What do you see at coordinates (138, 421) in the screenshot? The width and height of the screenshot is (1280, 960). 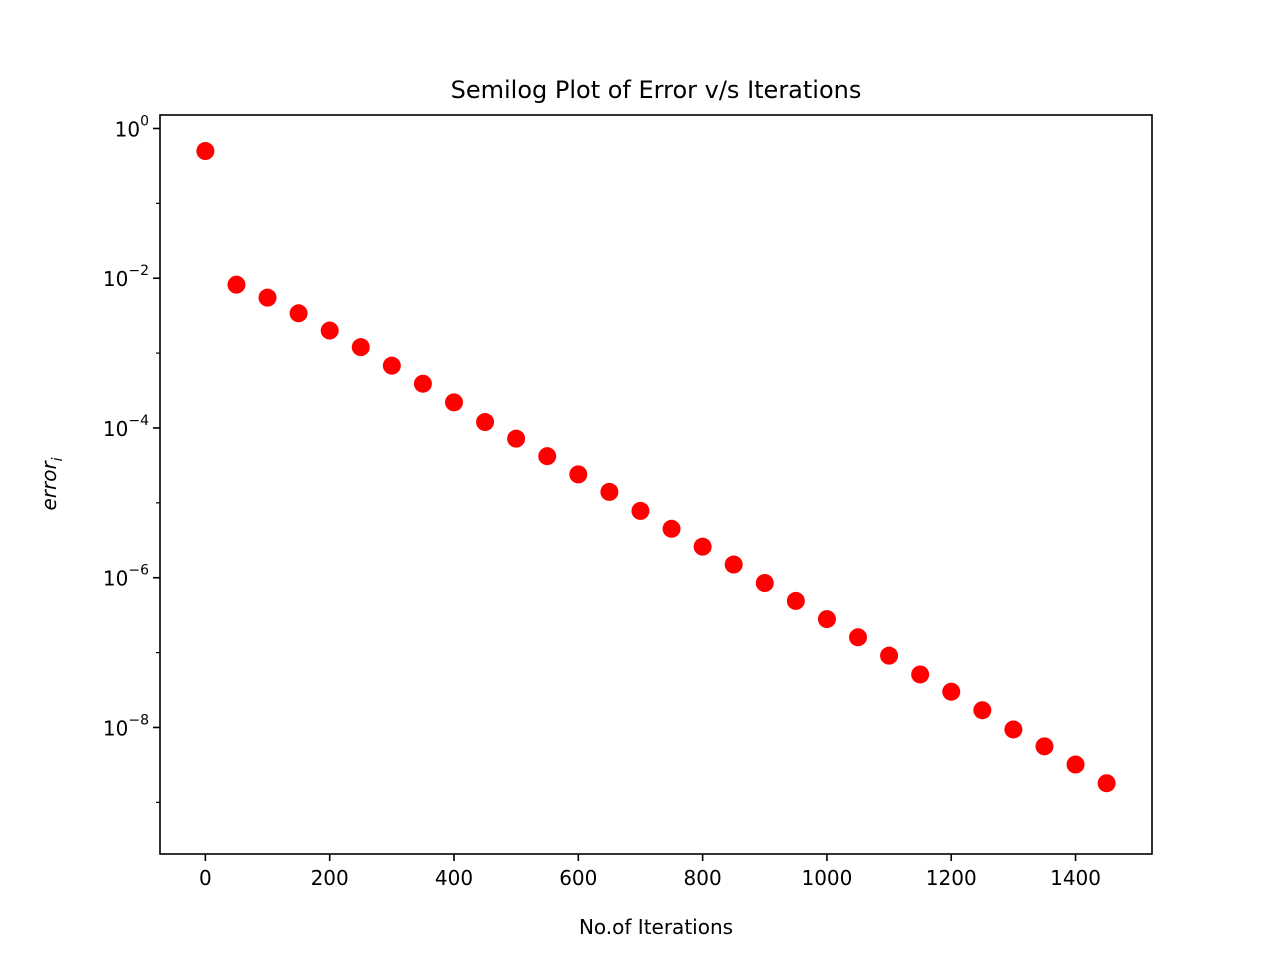 I see `y-tick-label-exponent: −4` at bounding box center [138, 421].